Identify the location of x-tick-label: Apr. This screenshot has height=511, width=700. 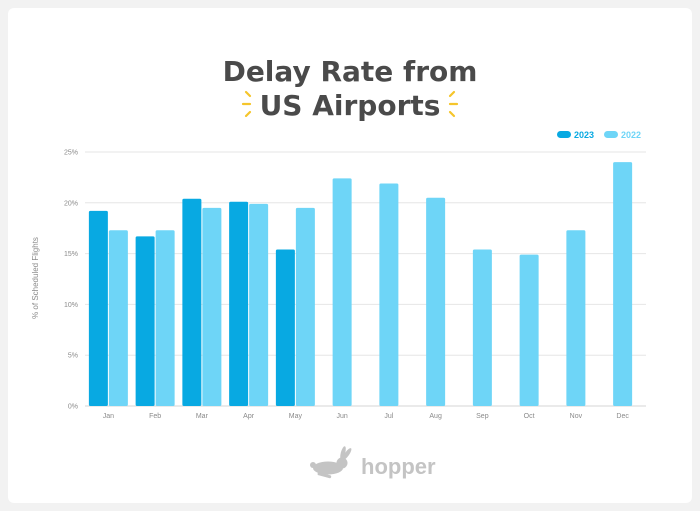
(249, 416).